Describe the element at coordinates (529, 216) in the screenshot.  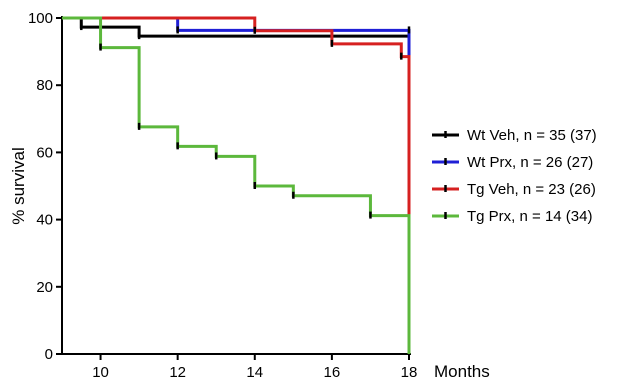
I see `legend-label: Tg Prx, n = 14 (34)` at that location.